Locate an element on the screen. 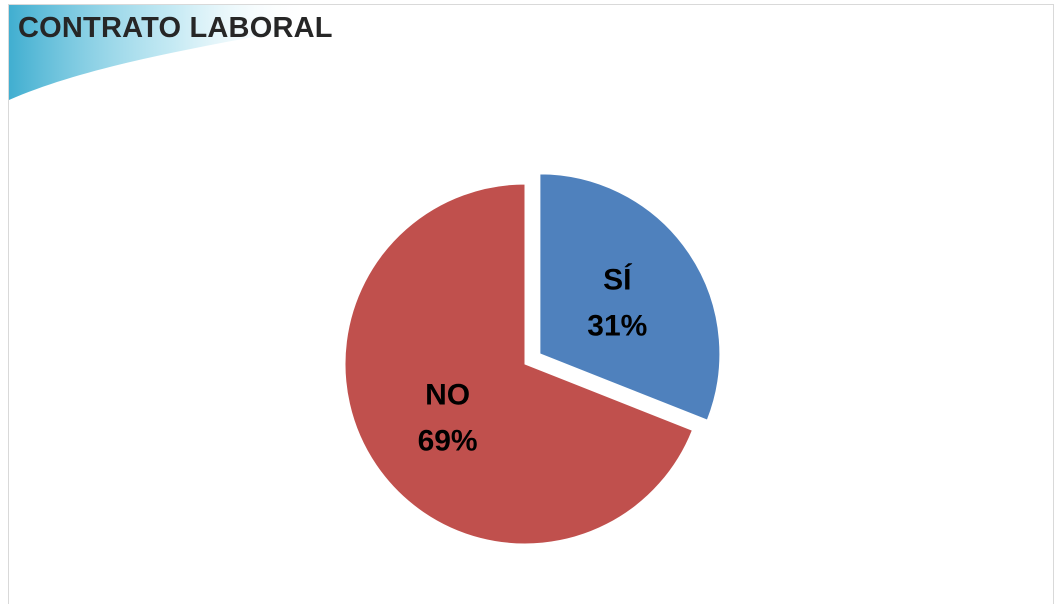 This screenshot has width=1055, height=605. slice-category-label: NO is located at coordinates (447, 395).